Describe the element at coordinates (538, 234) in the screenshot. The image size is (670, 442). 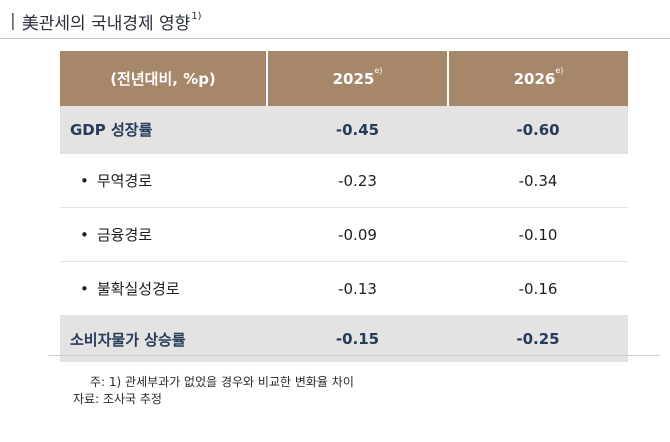
I see `value-2026: -0.10` at that location.